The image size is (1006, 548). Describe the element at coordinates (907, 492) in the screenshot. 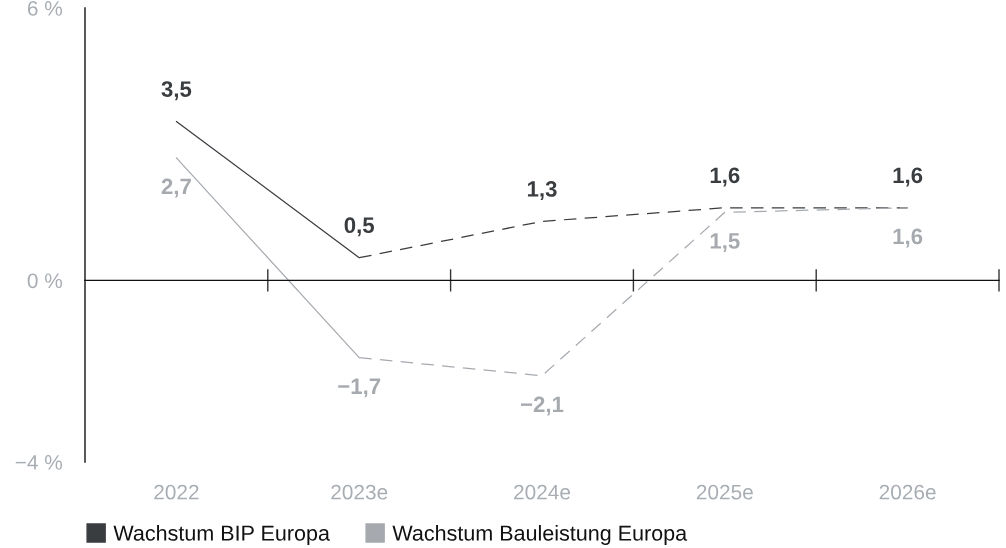

I see `x-tick-label: 2026e` at that location.